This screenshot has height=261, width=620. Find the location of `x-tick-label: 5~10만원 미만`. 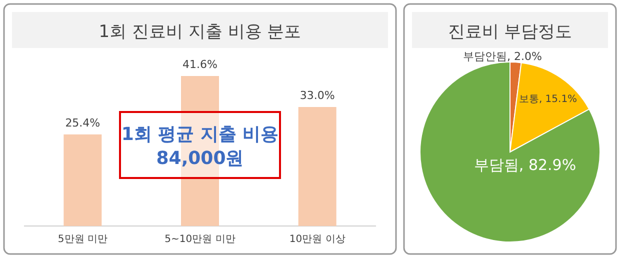

x-tick-label: 5~10만원 미만 is located at coordinates (200, 239).